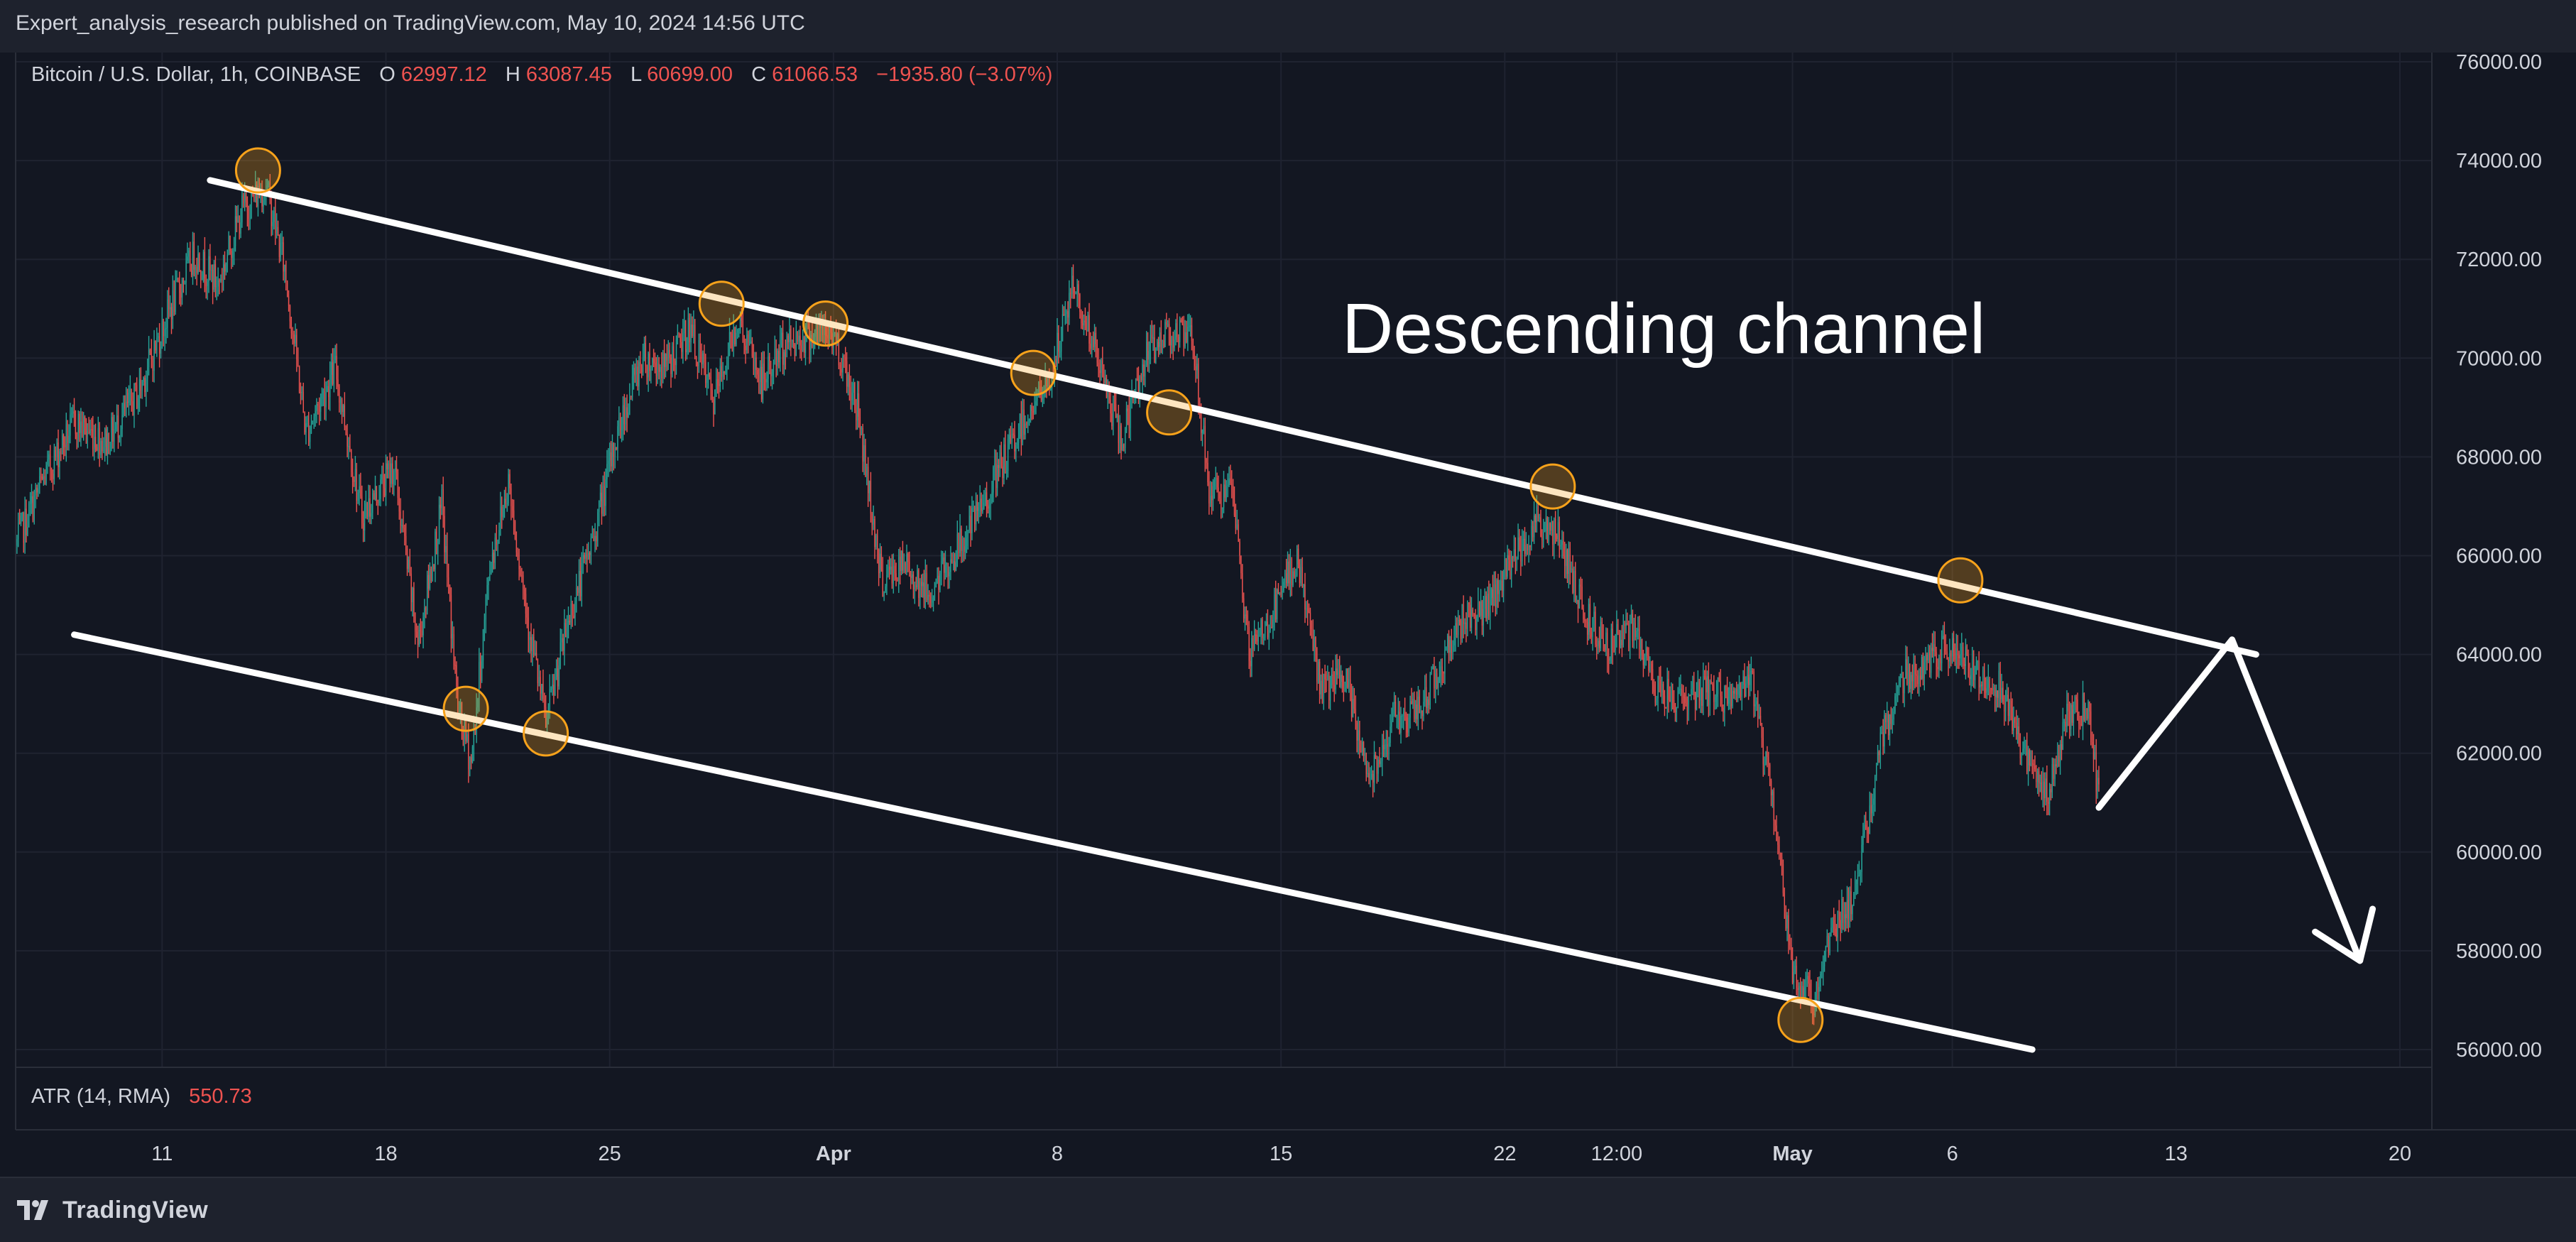 Image resolution: width=2576 pixels, height=1242 pixels. Describe the element at coordinates (112, 1210) in the screenshot. I see `brand: TradingView` at that location.